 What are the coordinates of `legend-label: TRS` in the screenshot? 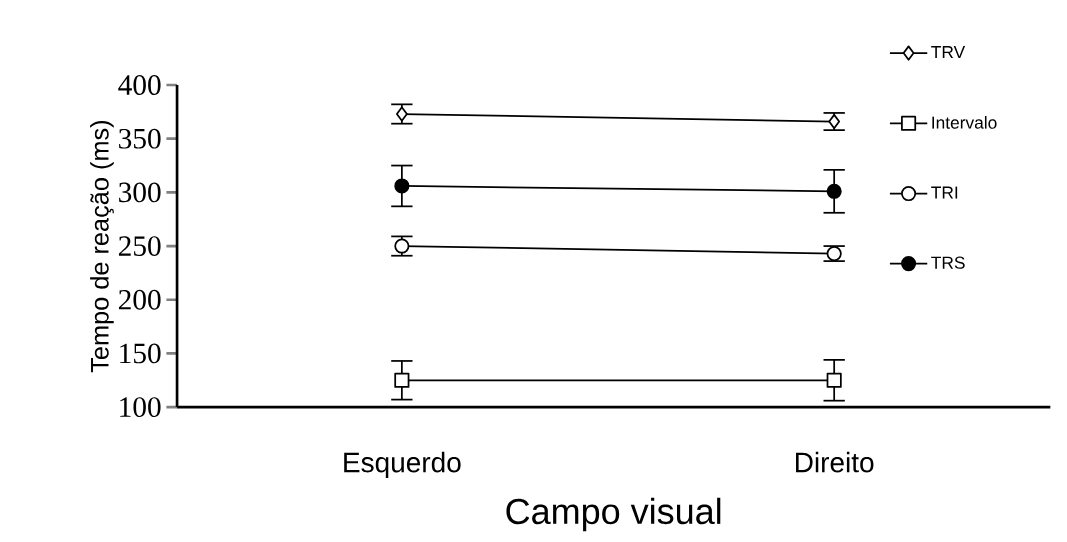 It's located at (948, 262).